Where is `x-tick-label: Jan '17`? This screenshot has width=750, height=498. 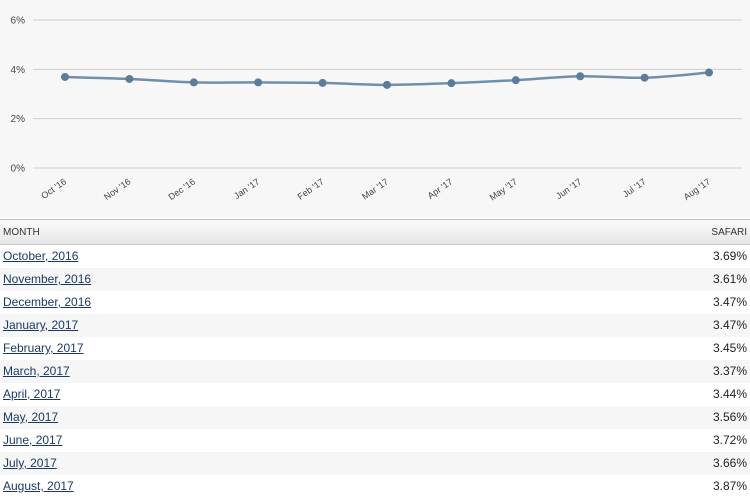
x-tick-label: Jan '17 is located at coordinates (246, 188).